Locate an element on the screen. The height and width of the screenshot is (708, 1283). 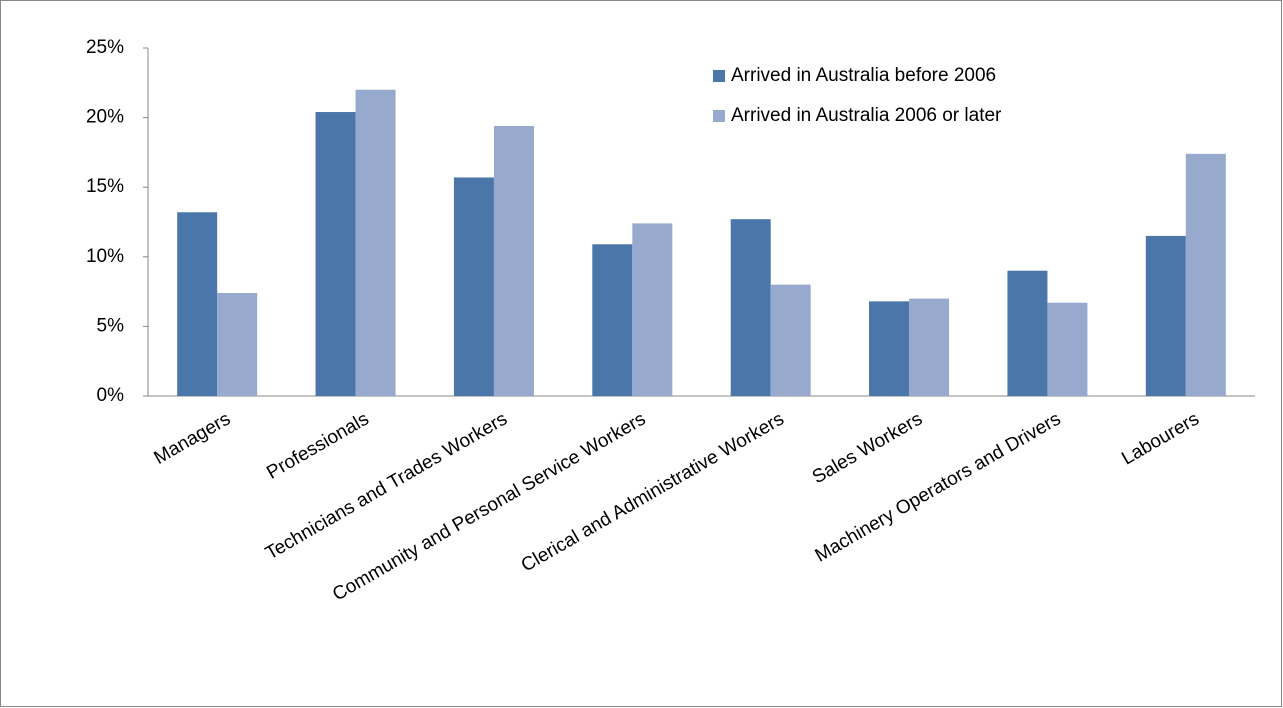
y-tick-label: 0% is located at coordinates (111, 395).